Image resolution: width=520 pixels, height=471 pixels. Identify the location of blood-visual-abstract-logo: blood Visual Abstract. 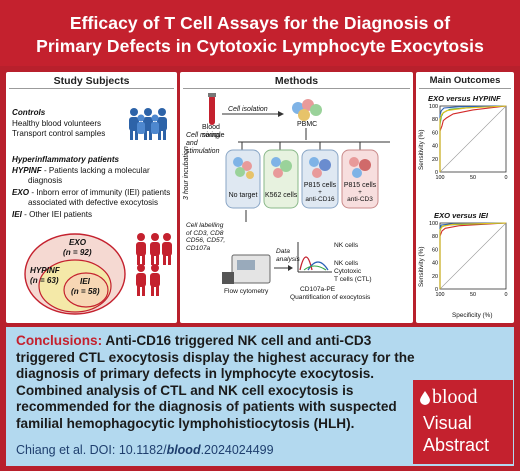
(463, 422).